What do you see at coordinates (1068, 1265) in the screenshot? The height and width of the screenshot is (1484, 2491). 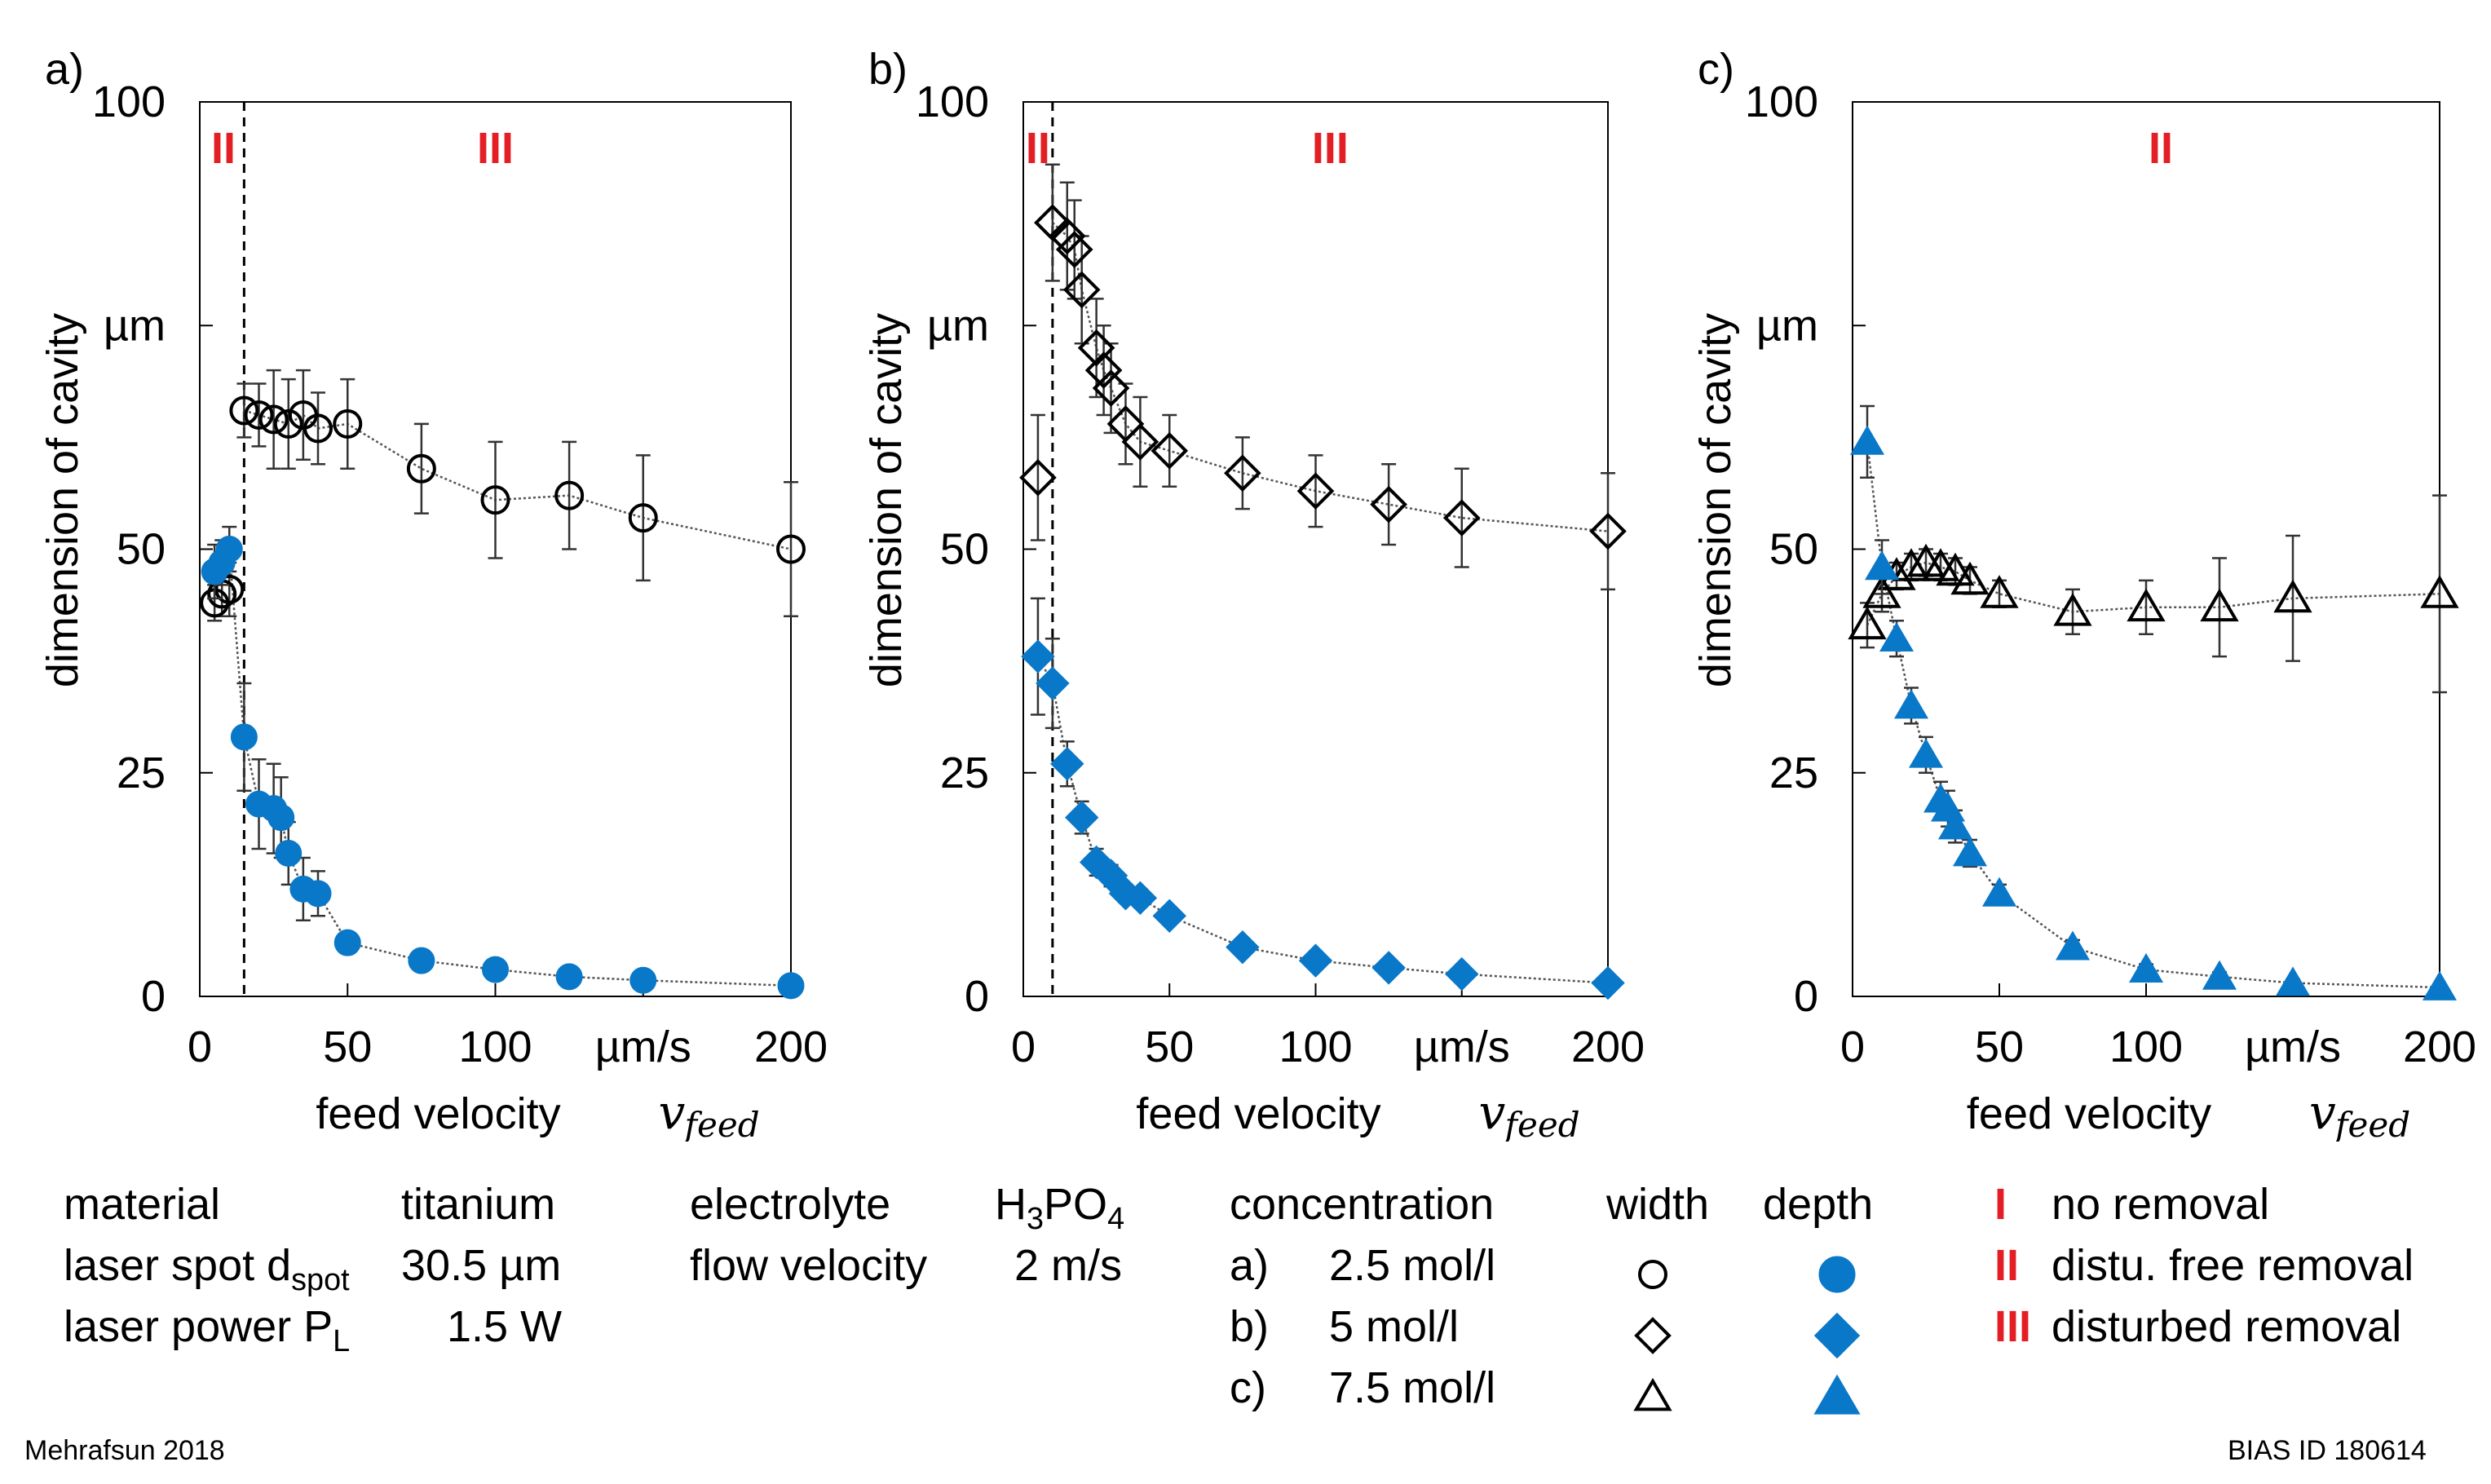 I see `legend-flow-value: 2 m/s` at bounding box center [1068, 1265].